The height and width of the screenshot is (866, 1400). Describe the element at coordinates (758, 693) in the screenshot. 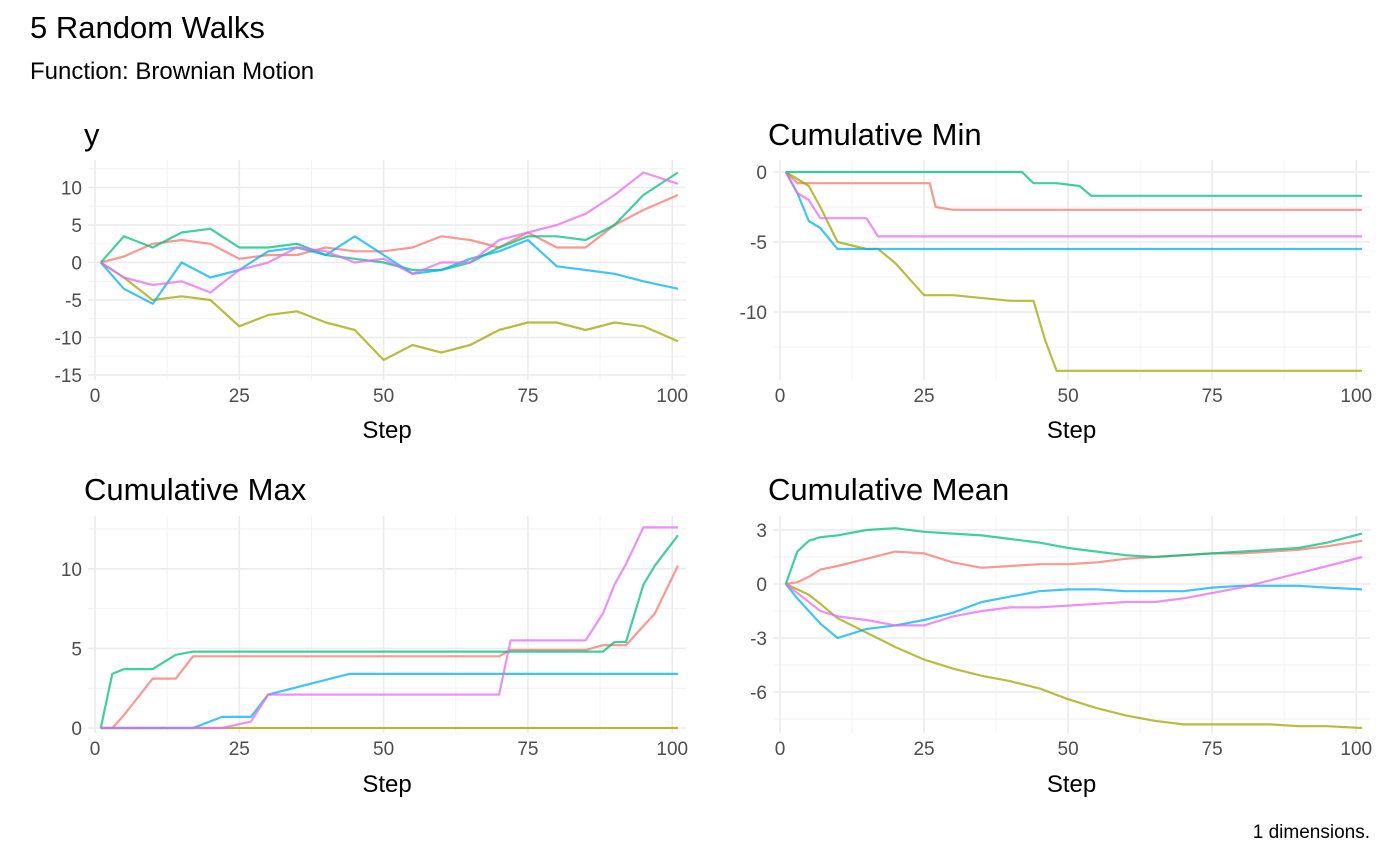

I see `y-tick-label: -6` at that location.